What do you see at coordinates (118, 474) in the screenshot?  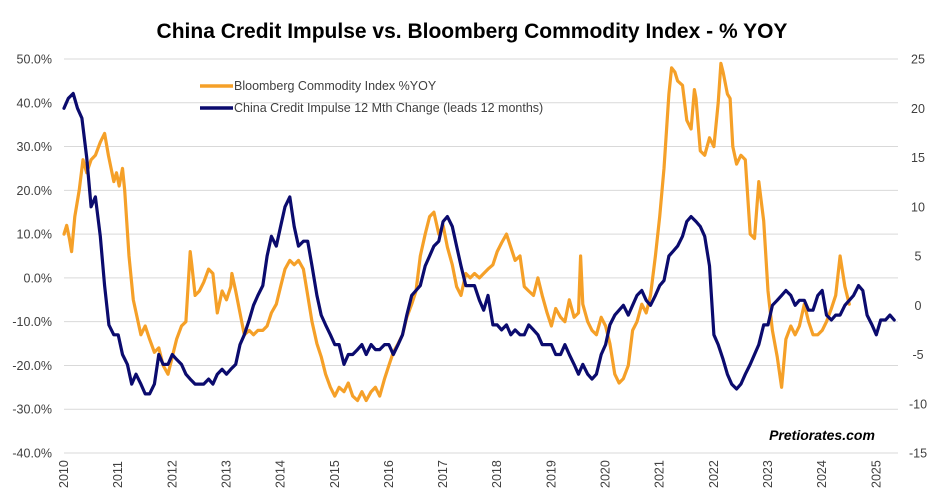 I see `x-tick-label: 2011` at bounding box center [118, 474].